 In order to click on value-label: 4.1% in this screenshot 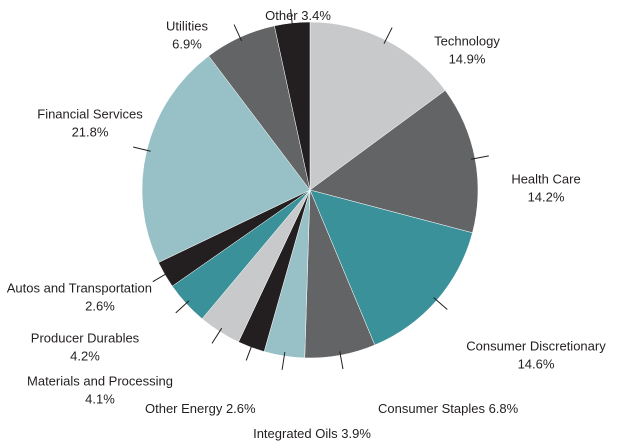, I will do `click(100, 398)`.